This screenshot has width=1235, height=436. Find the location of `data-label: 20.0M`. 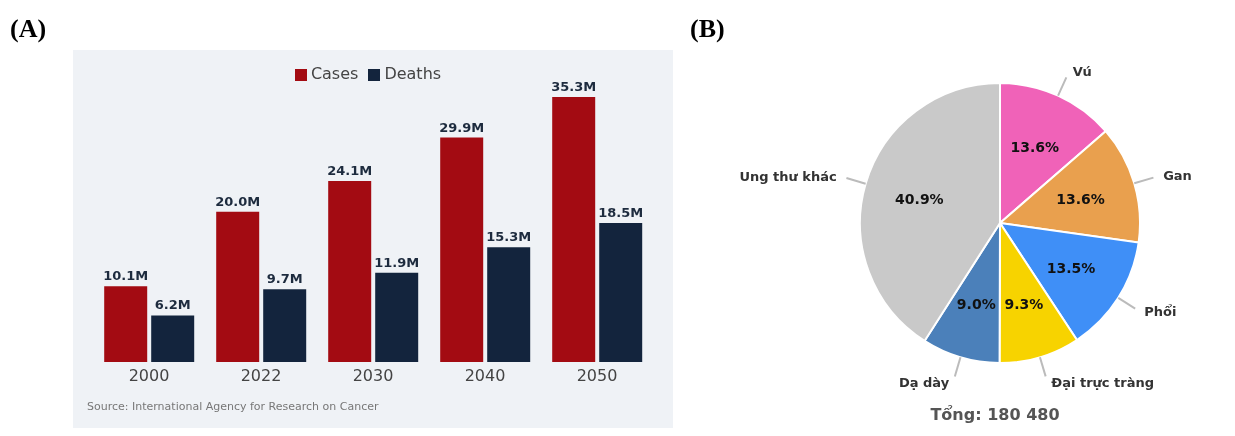

data-label: 20.0M is located at coordinates (238, 201).